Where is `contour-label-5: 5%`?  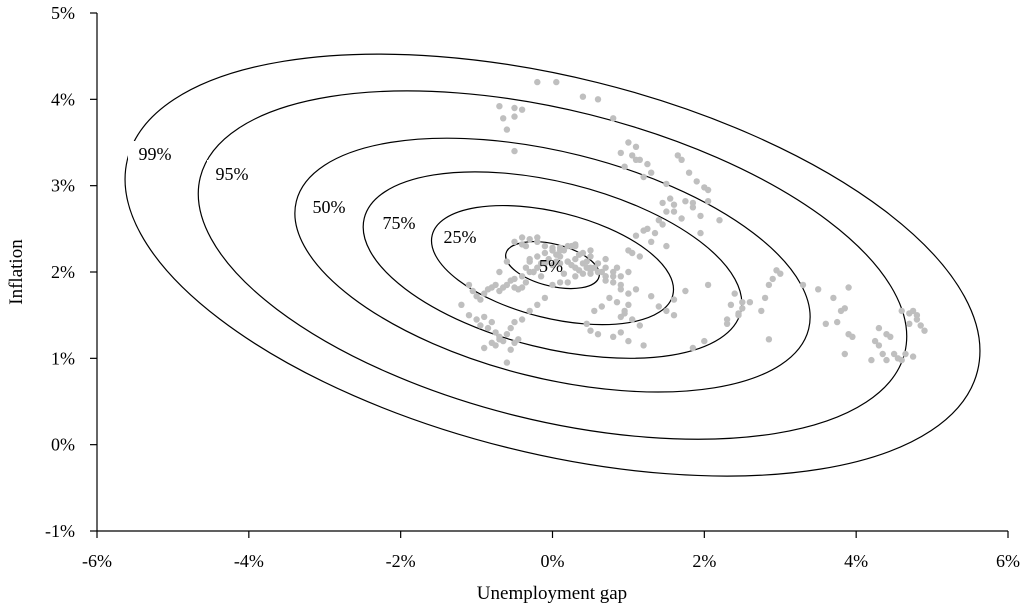 contour-label-5: 5% is located at coordinates (551, 266).